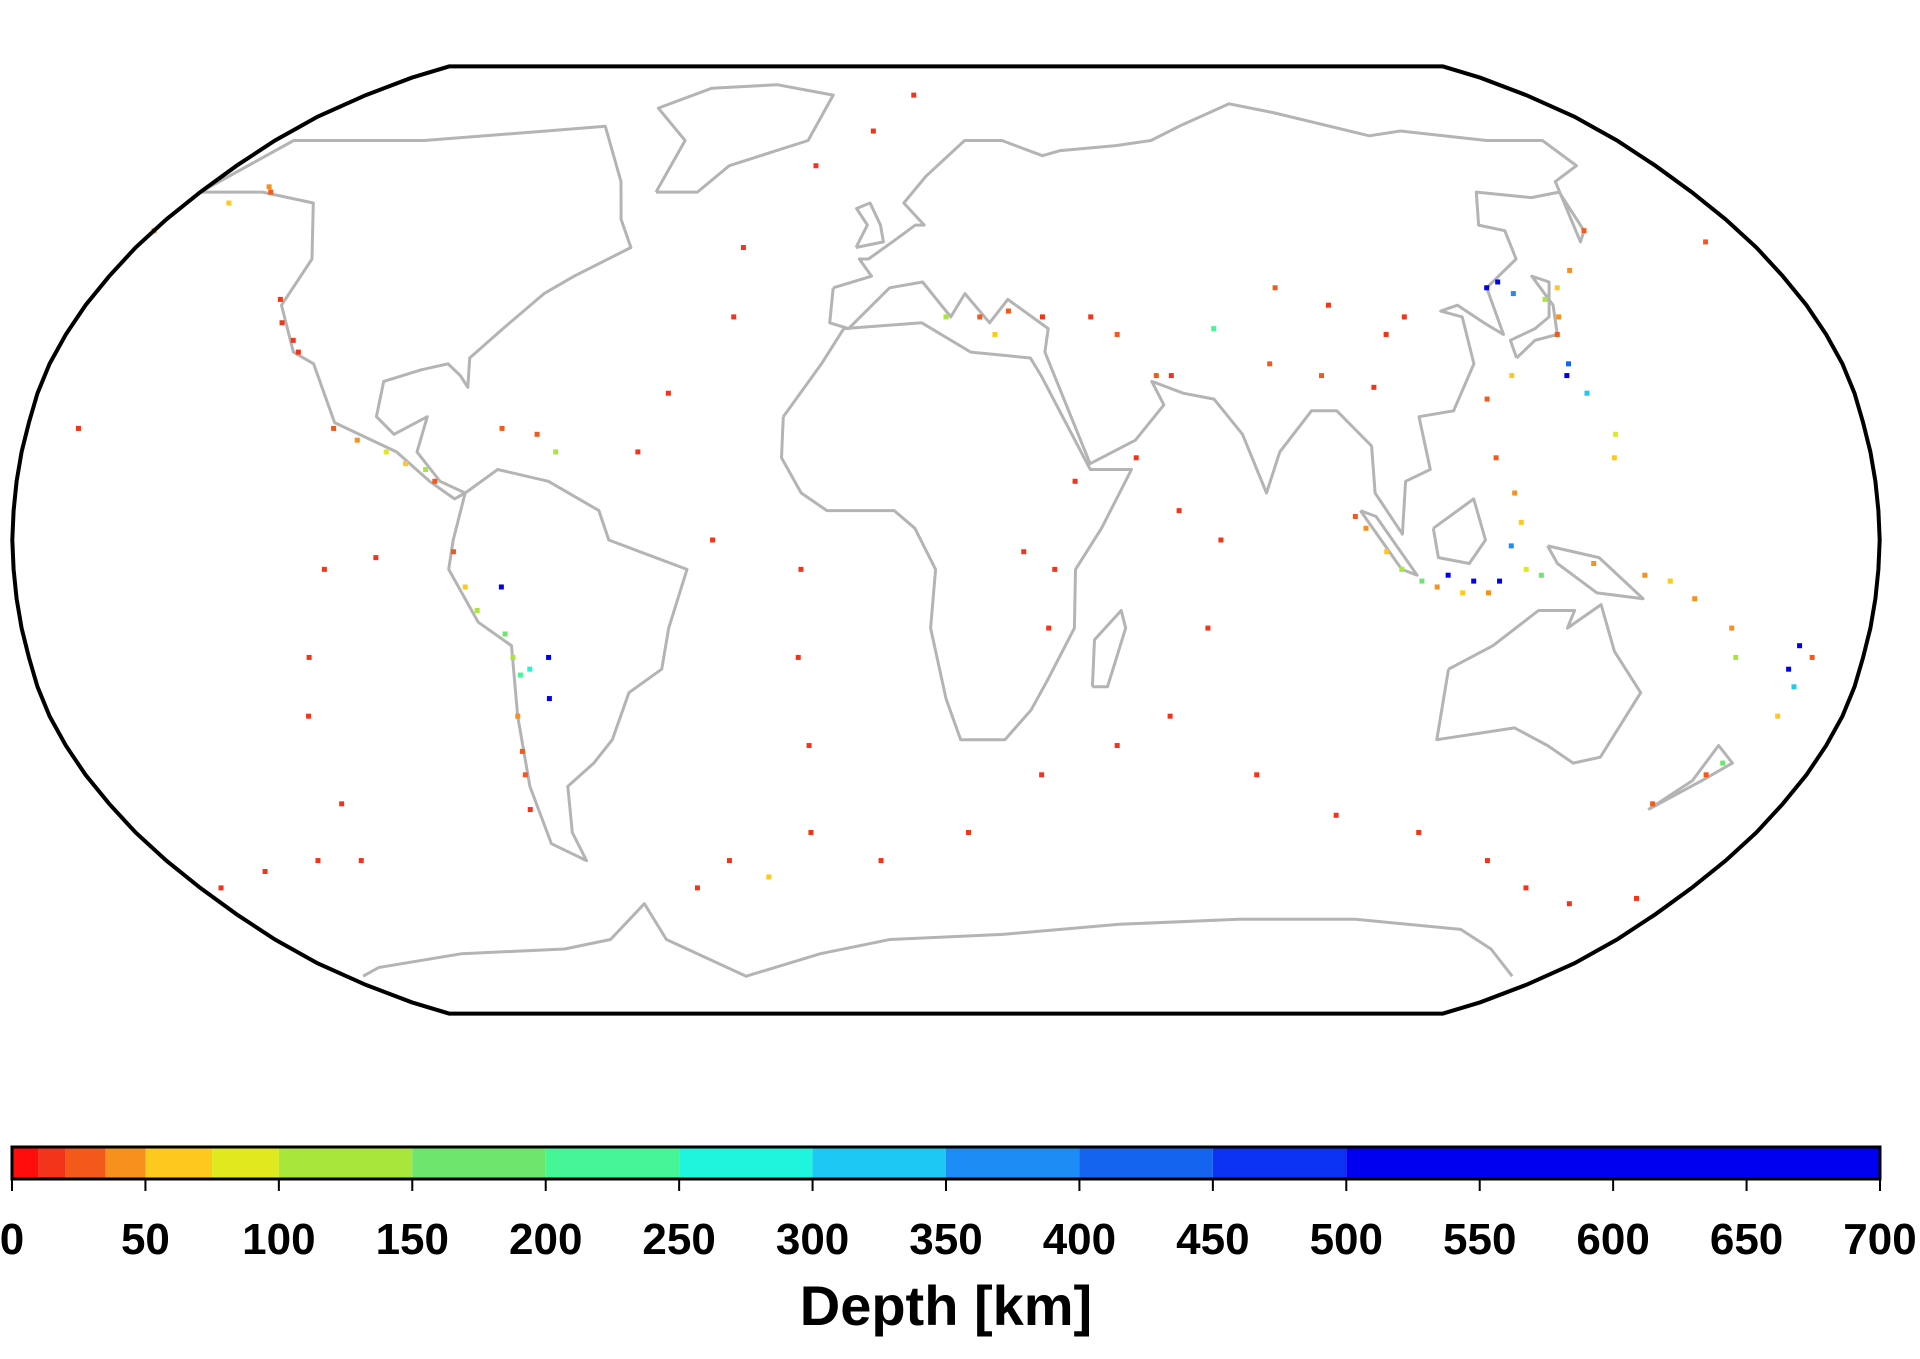 The image size is (1920, 1359). I want to click on colorbar-tick-label: 150, so click(412, 1239).